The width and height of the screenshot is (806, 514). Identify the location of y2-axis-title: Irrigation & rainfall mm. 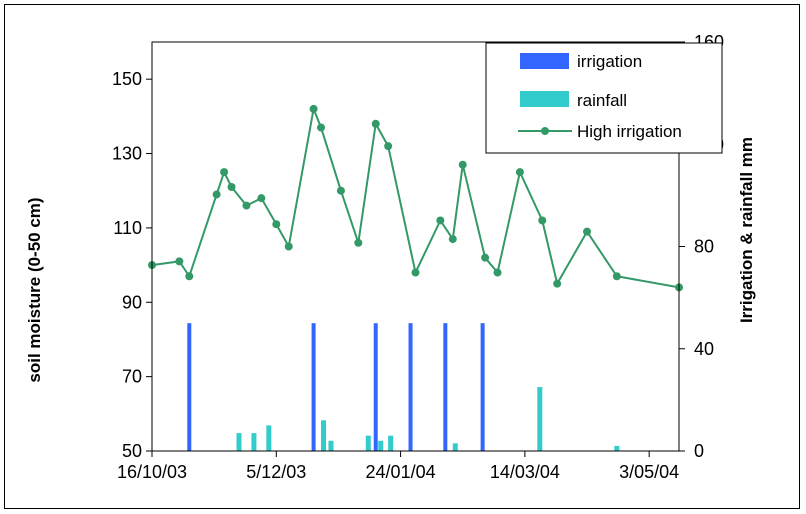
(746, 230).